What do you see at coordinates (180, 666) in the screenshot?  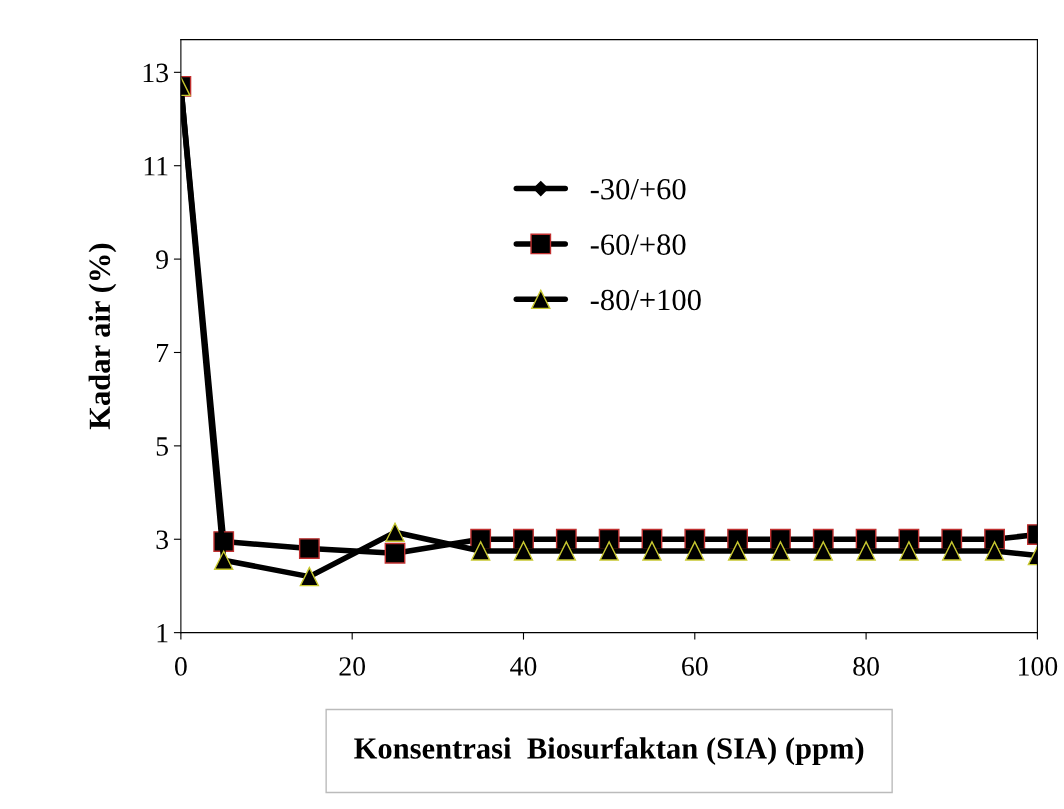 I see `x-tick-label: 0` at bounding box center [180, 666].